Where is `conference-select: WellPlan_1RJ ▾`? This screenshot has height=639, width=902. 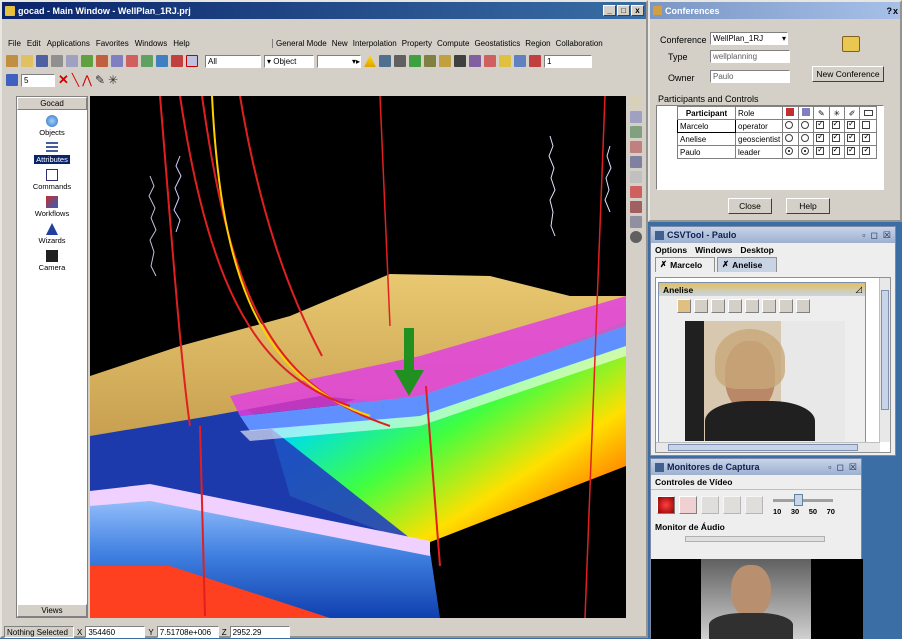
conference-select: WellPlan_1RJ ▾ is located at coordinates (749, 38).